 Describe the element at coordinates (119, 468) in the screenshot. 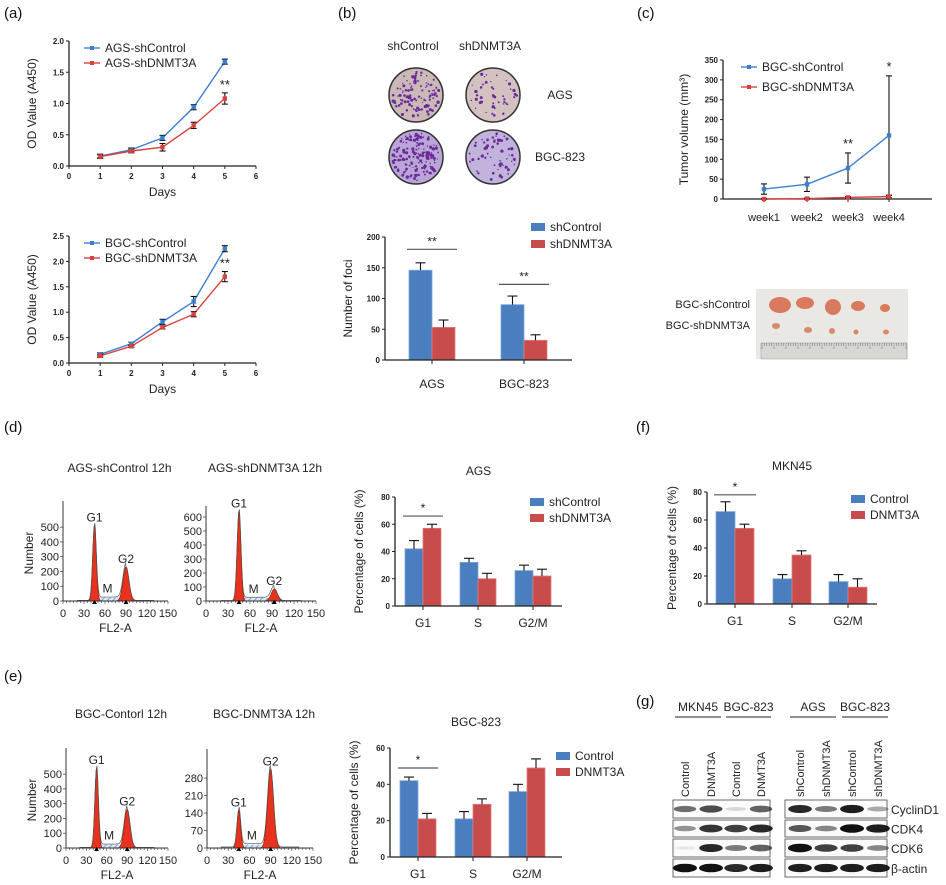

I see `histogram-title: AGS-shControl 12h` at that location.